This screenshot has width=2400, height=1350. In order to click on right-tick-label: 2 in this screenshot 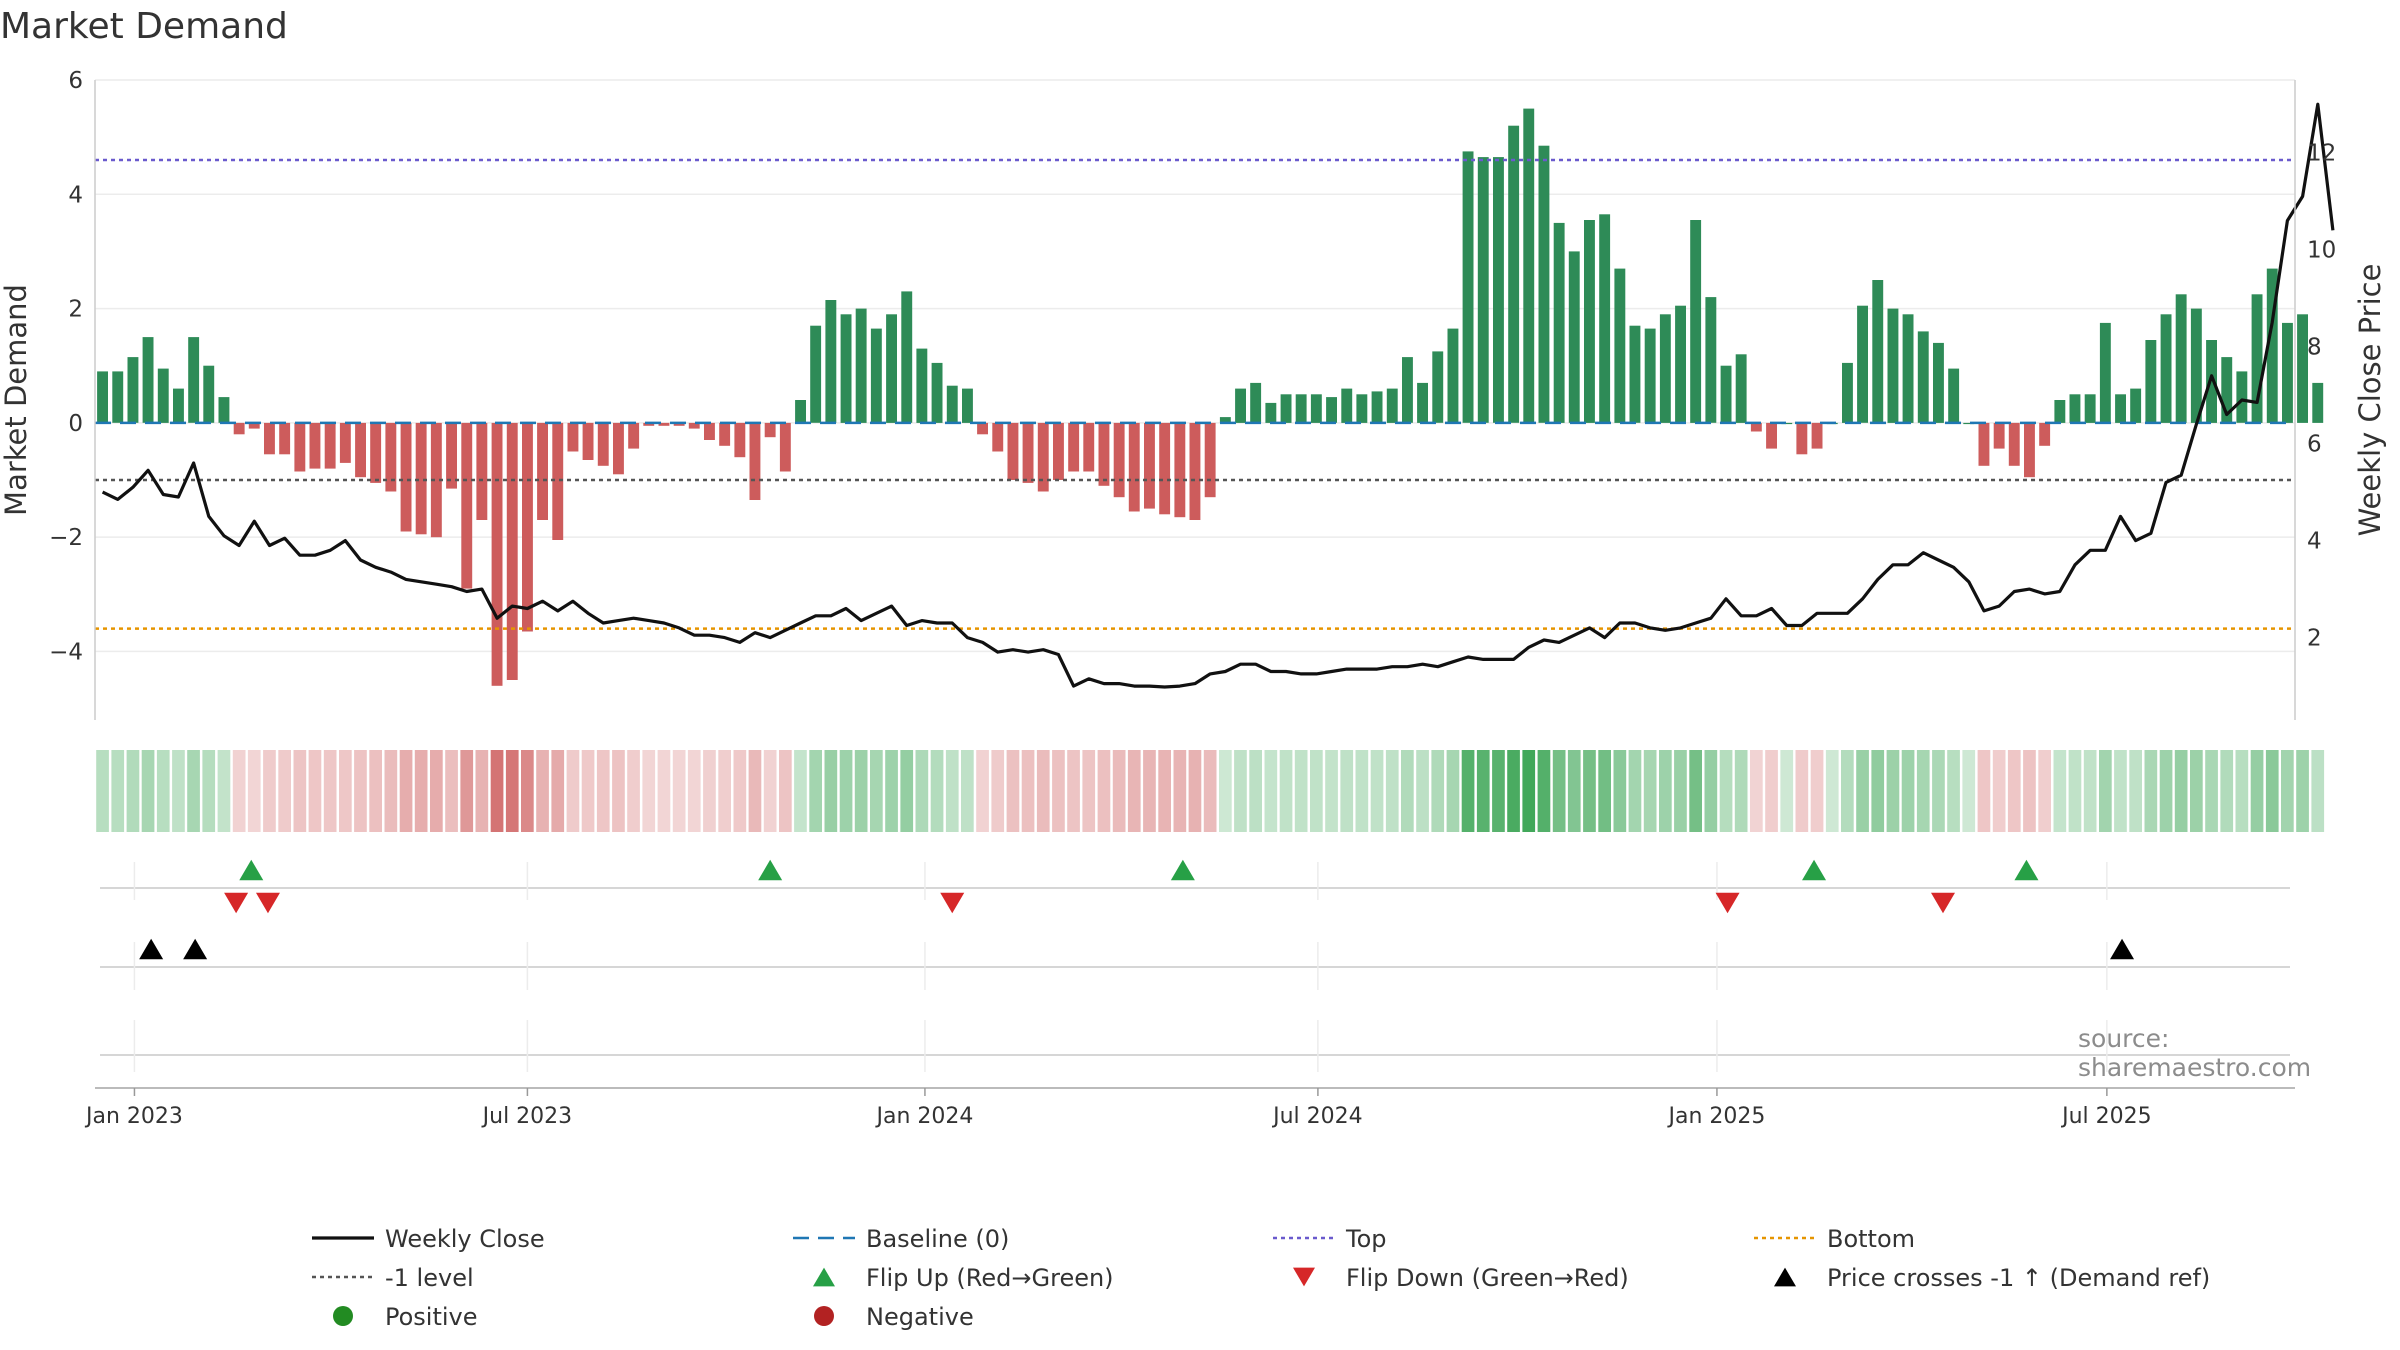, I will do `click(2314, 639)`.